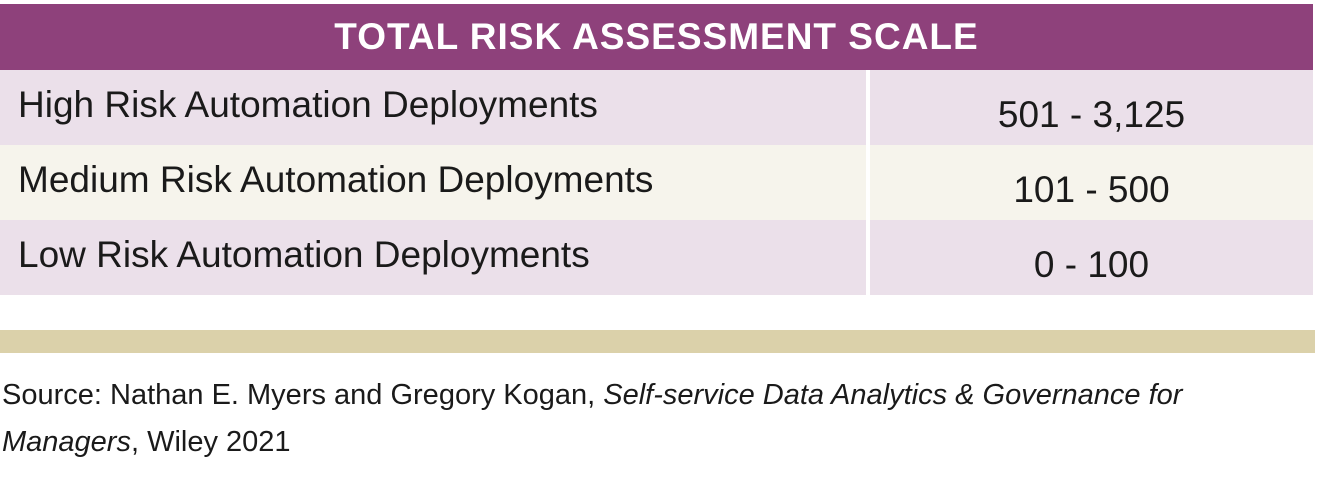 This screenshot has height=490, width=1335. Describe the element at coordinates (336, 179) in the screenshot. I see `risk-level-label: Medium Risk Automation Deployments` at that location.